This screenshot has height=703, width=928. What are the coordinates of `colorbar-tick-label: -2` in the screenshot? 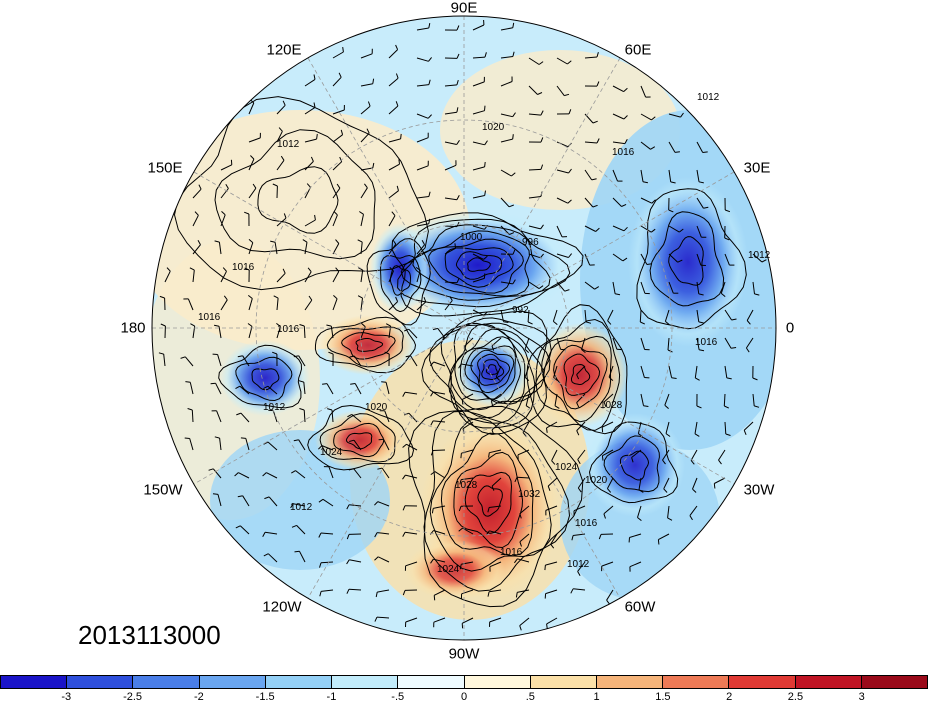 It's located at (199, 697).